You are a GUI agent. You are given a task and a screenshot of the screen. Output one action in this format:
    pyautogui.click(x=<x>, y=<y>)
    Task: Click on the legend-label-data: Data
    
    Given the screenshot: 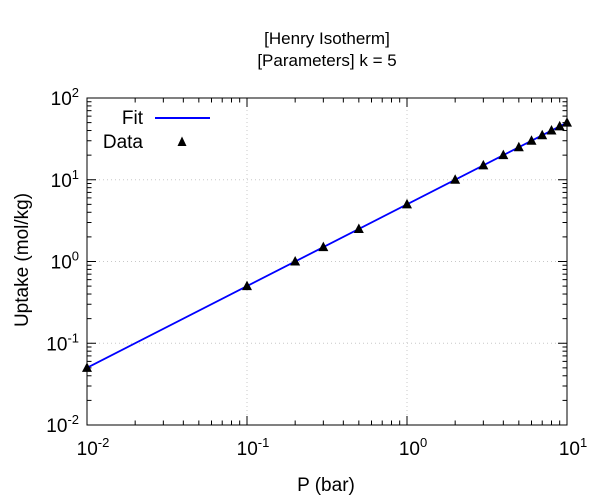 What is the action you would take?
    pyautogui.click(x=123, y=142)
    